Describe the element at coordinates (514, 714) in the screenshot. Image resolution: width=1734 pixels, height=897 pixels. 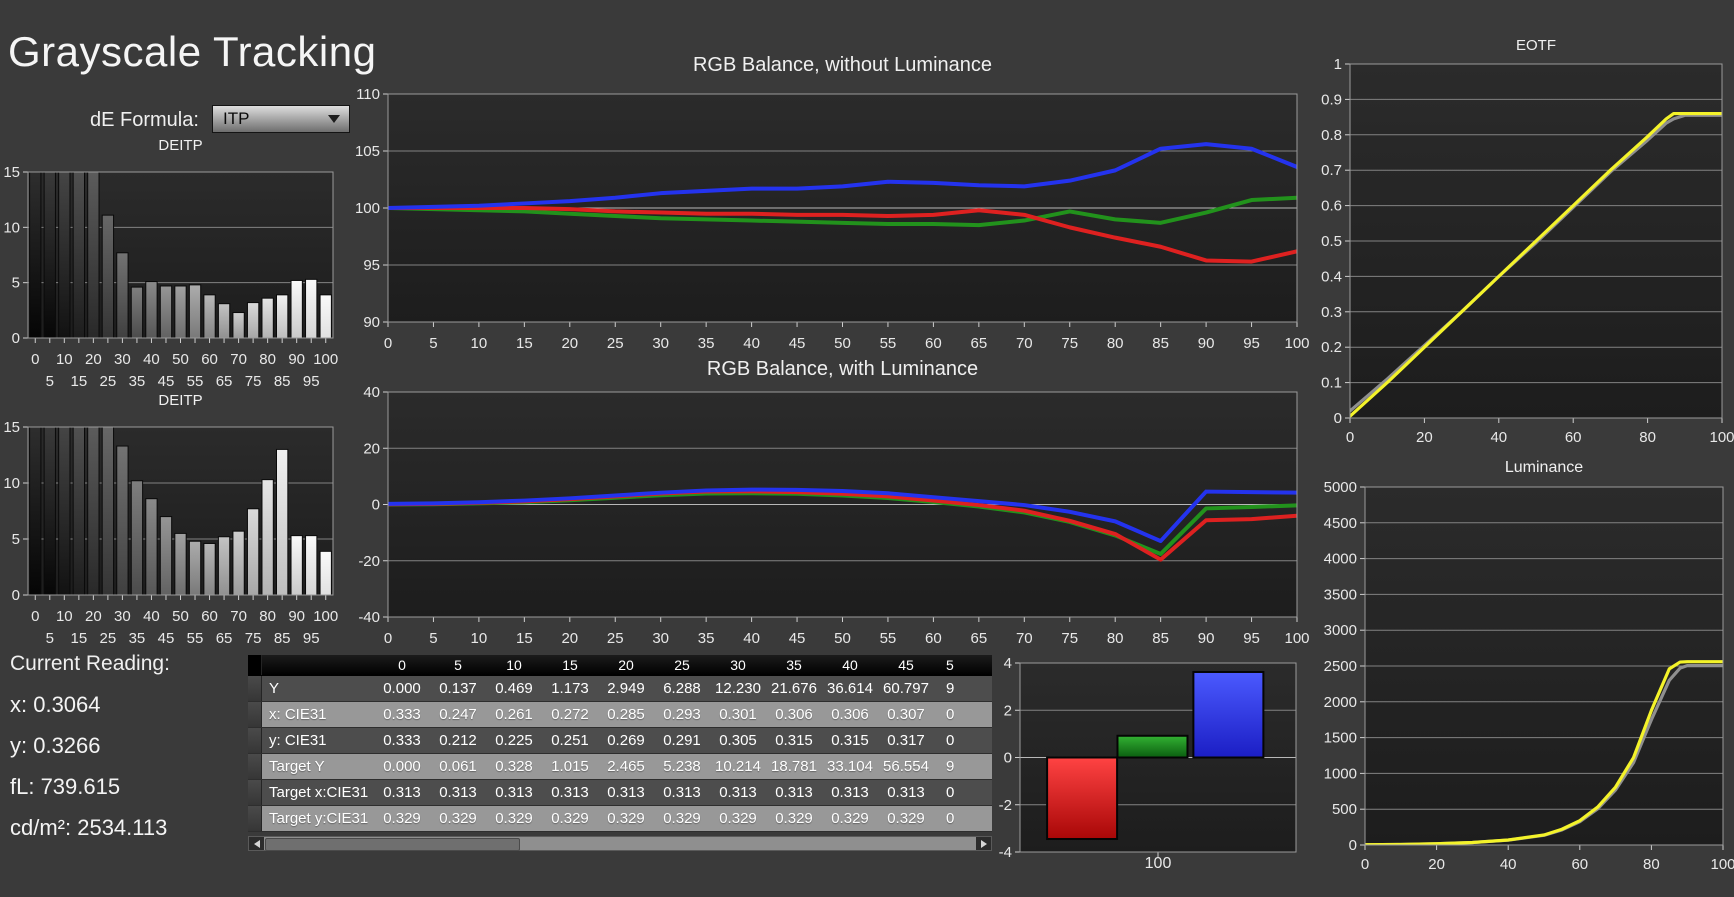
I see `table-cell: 0.261` at that location.